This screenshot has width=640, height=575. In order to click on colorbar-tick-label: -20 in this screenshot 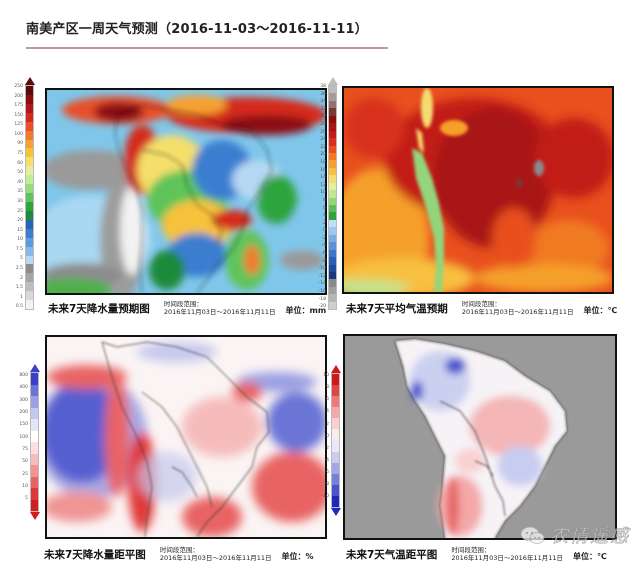, I will do `click(322, 307)`.